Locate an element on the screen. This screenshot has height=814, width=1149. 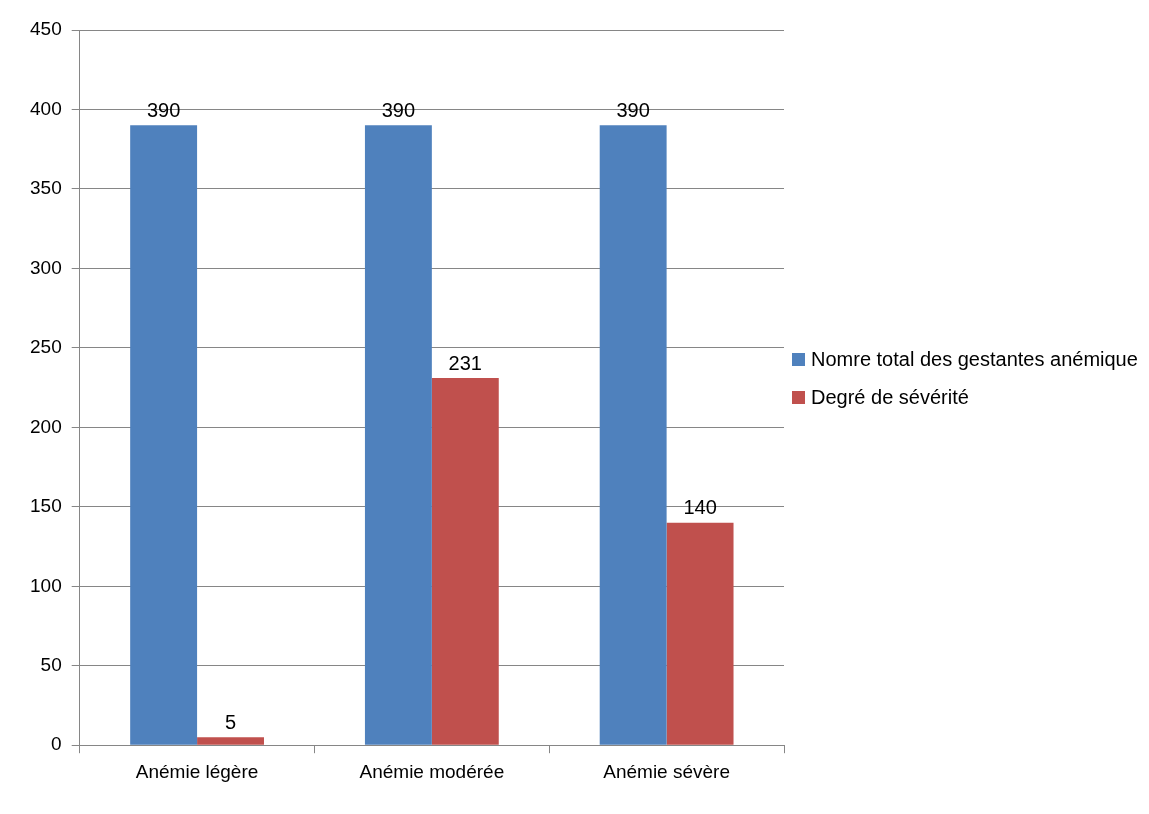
y-tick-label: 250 is located at coordinates (46, 347).